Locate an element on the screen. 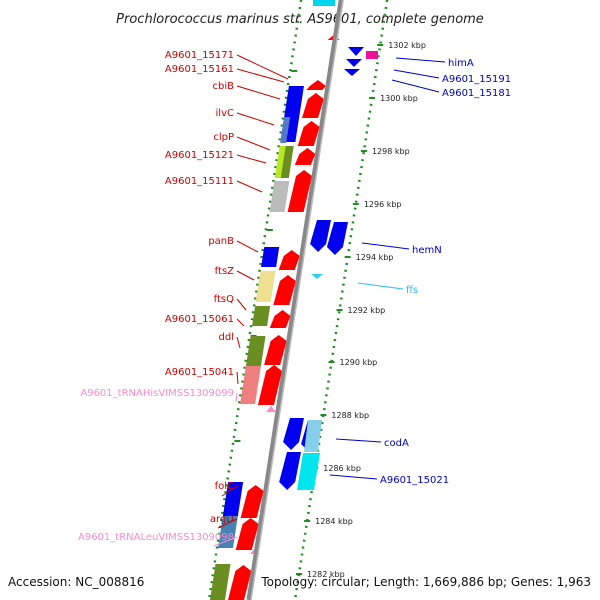 Image resolution: width=600 pixels, height=600 pixels. kbp-label: 1292 kbp is located at coordinates (367, 310).